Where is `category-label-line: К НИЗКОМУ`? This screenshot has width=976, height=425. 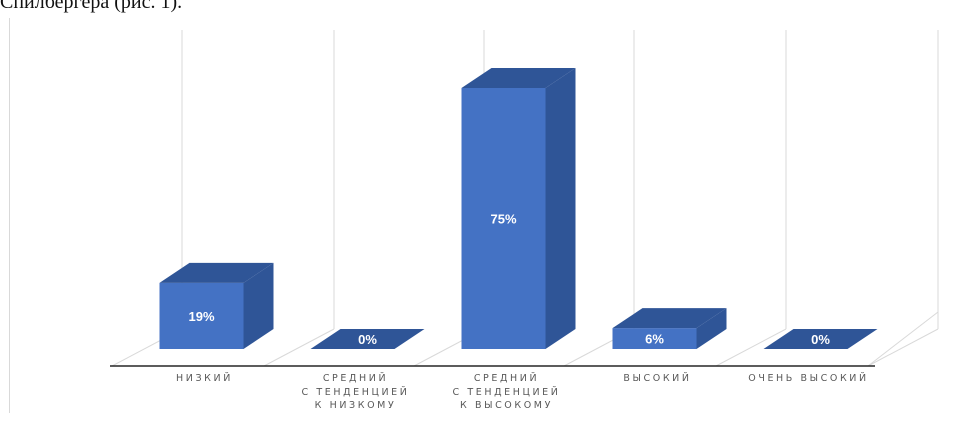
category-label-line: К НИЗКОМУ is located at coordinates (355, 405).